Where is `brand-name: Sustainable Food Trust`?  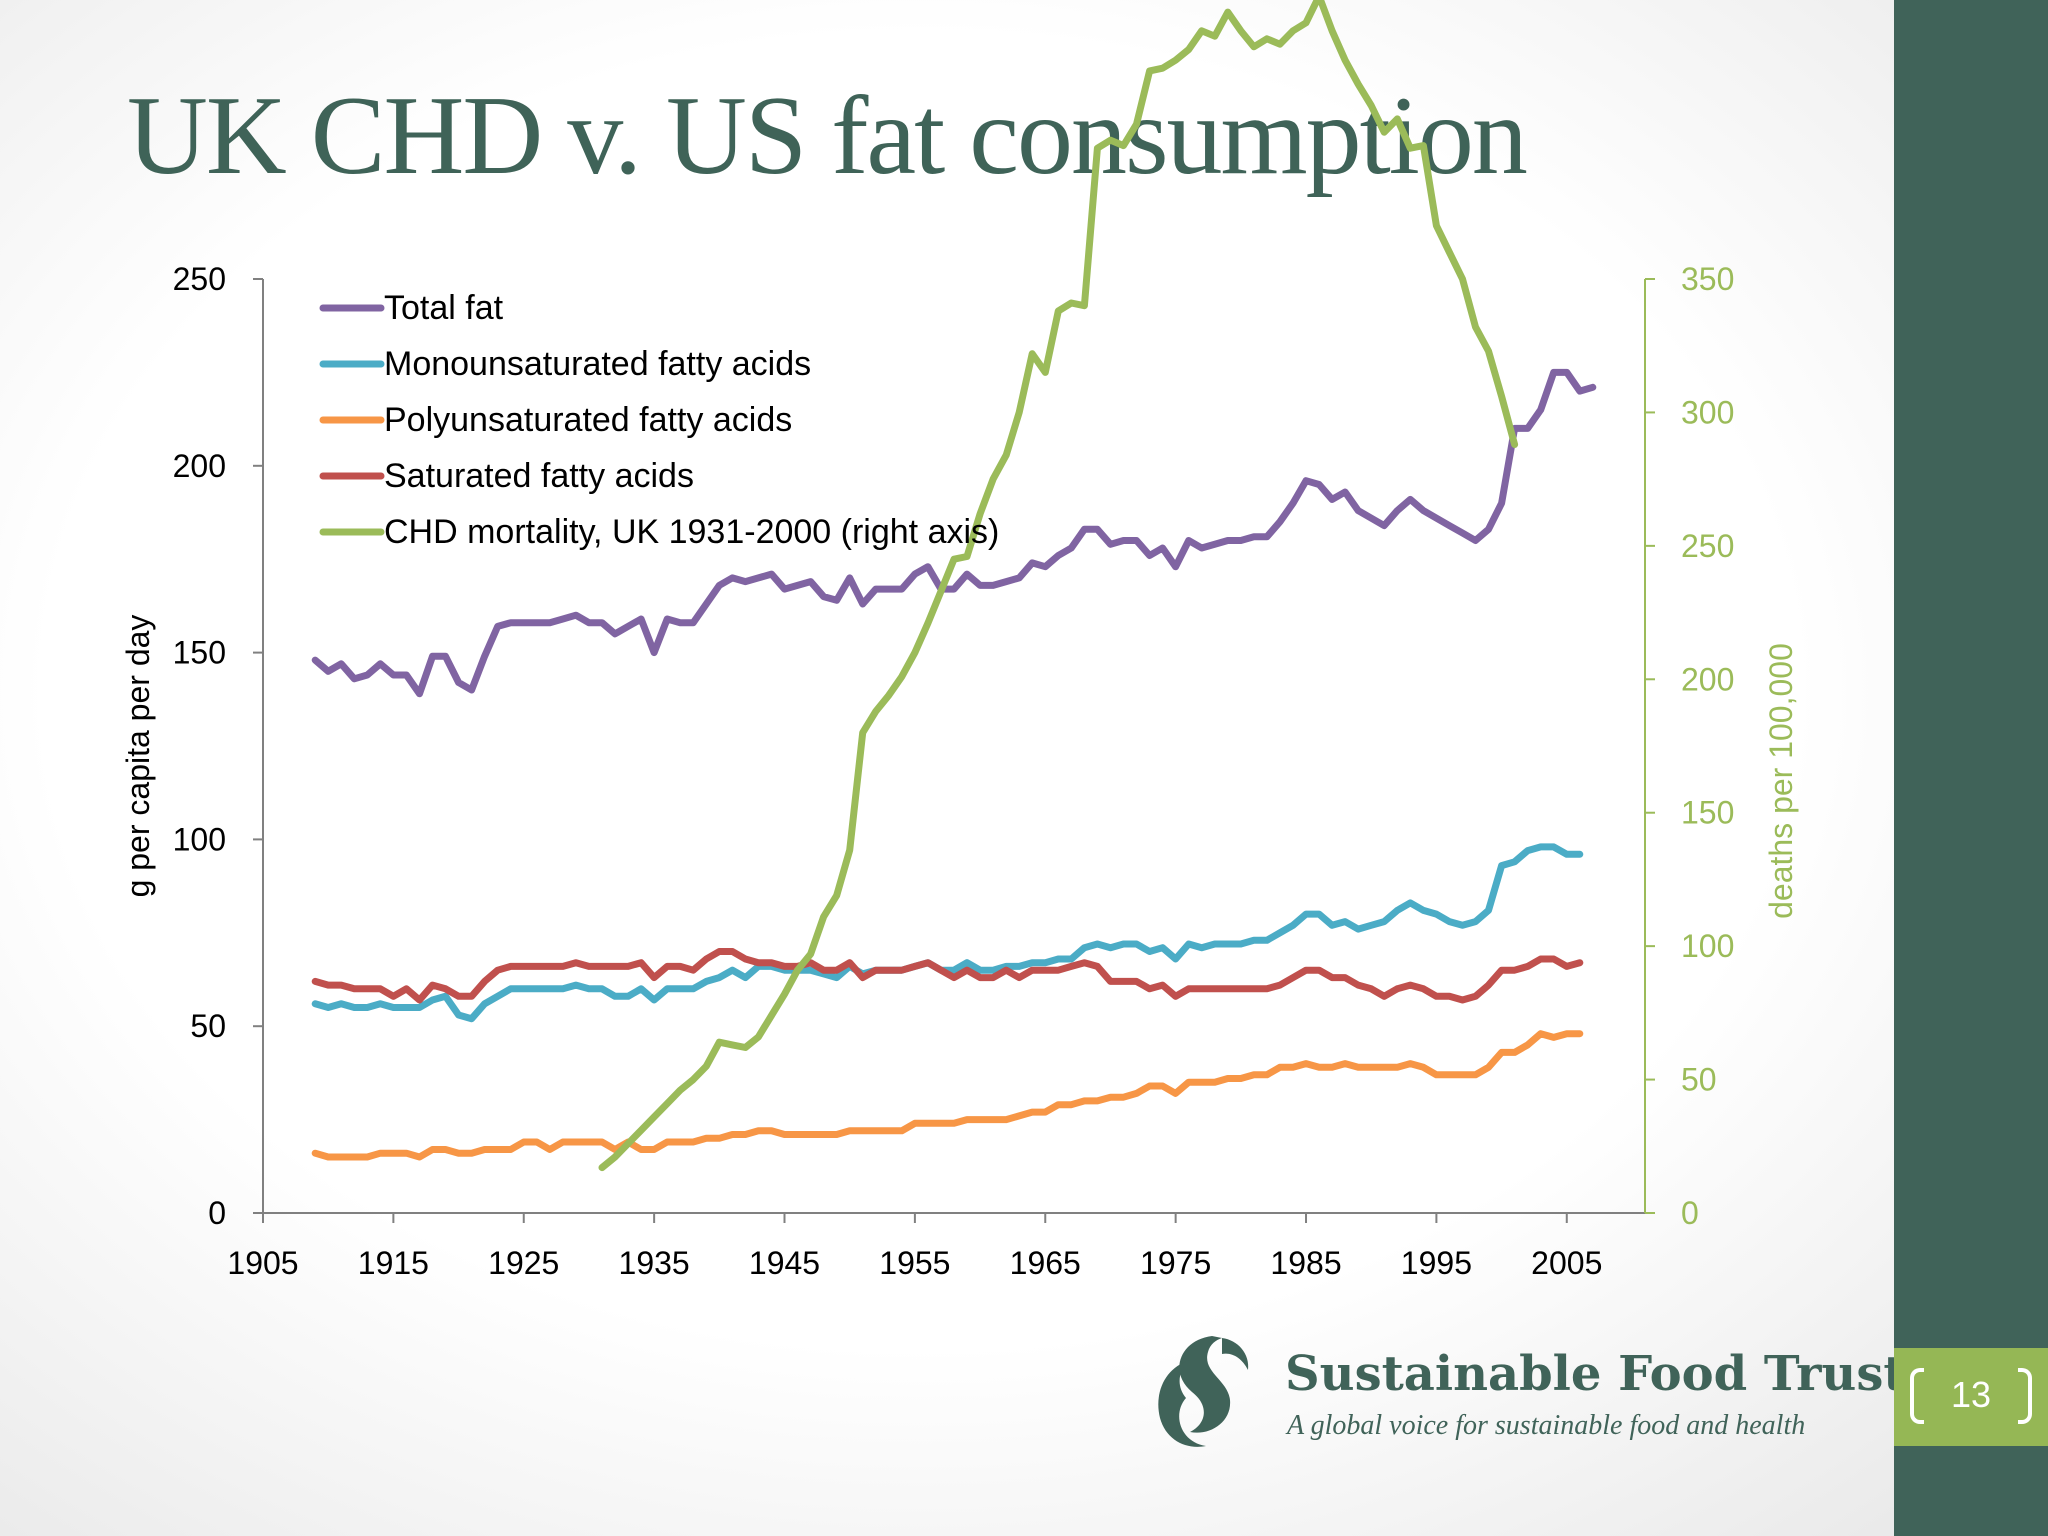 brand-name: Sustainable Food Trust is located at coordinates (1595, 1374).